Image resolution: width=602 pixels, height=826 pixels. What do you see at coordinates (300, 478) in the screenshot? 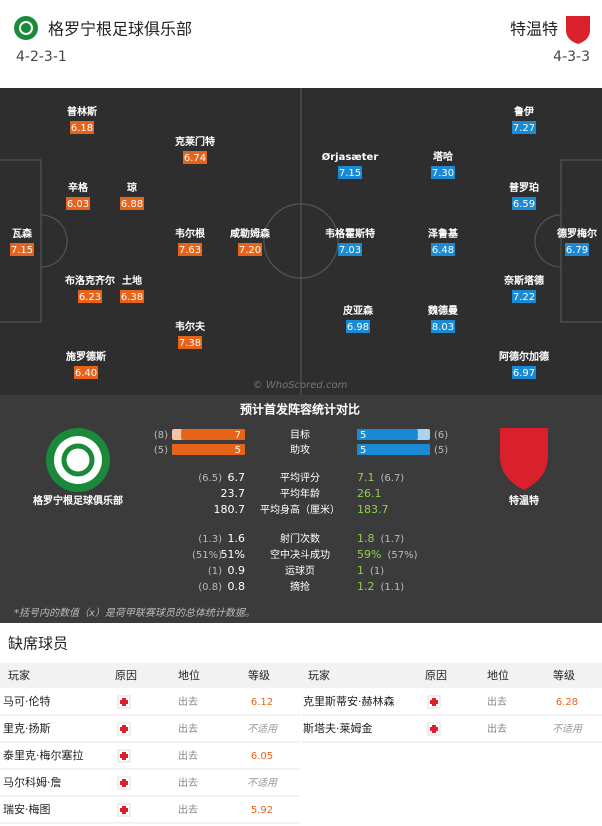
I see `stat-label: 平均评分` at bounding box center [300, 478].